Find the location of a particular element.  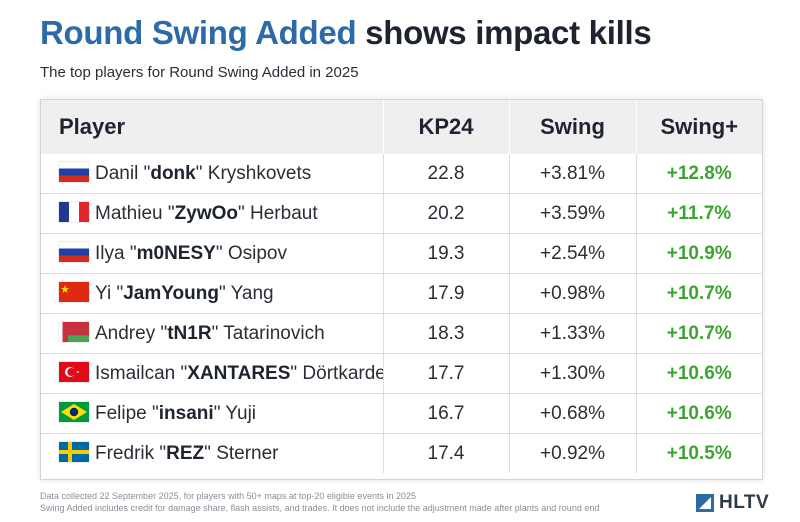

player-first-name: Danil is located at coordinates (117, 173).